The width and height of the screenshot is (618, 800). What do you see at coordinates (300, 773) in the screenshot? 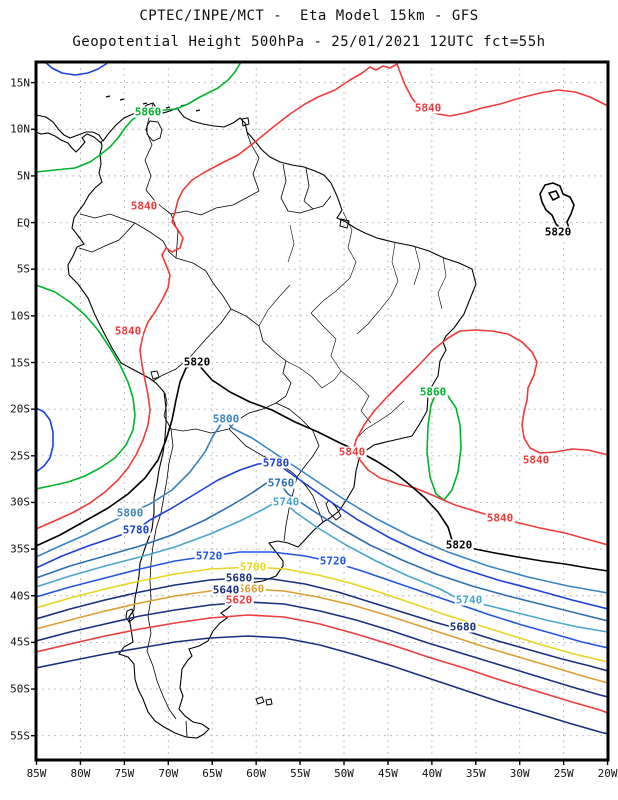
I see `lon-label-55W: 55W` at bounding box center [300, 773].